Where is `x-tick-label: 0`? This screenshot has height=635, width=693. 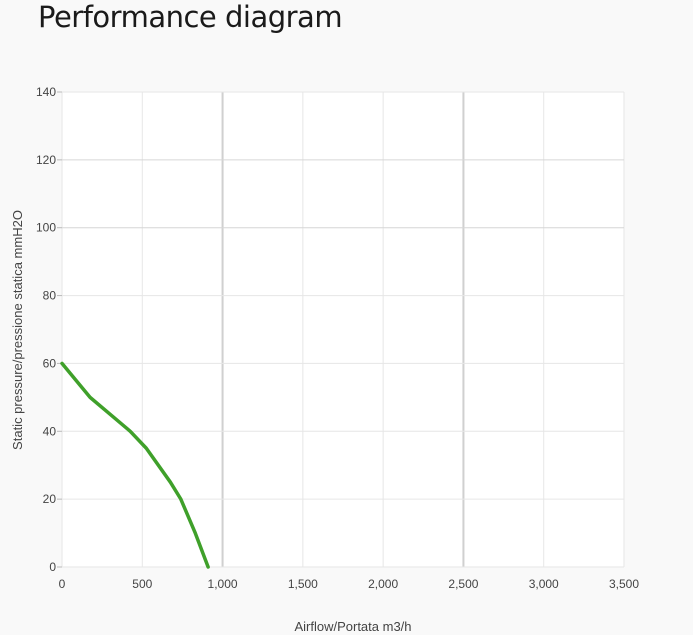 x-tick-label: 0 is located at coordinates (62, 584).